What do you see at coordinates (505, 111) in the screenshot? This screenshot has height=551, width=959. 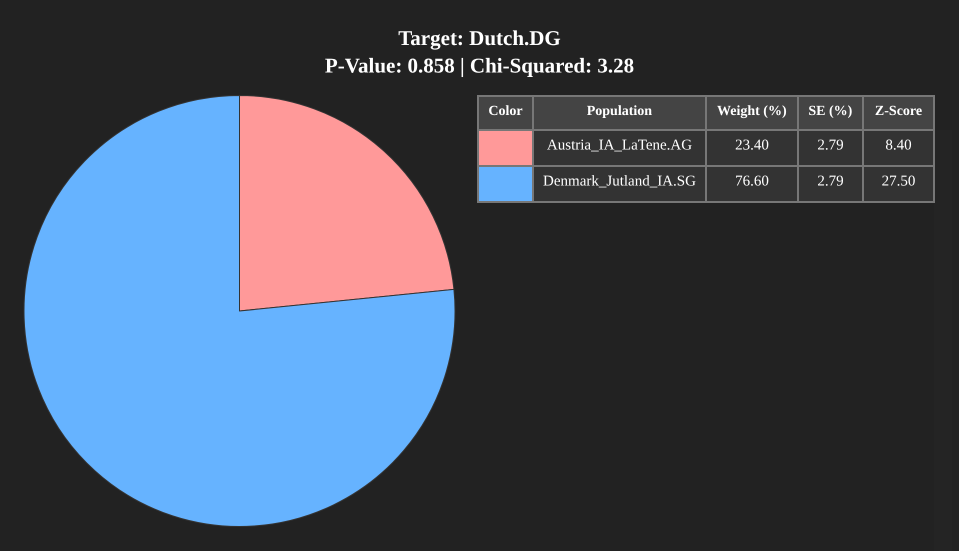 I see `category-label: Color` at bounding box center [505, 111].